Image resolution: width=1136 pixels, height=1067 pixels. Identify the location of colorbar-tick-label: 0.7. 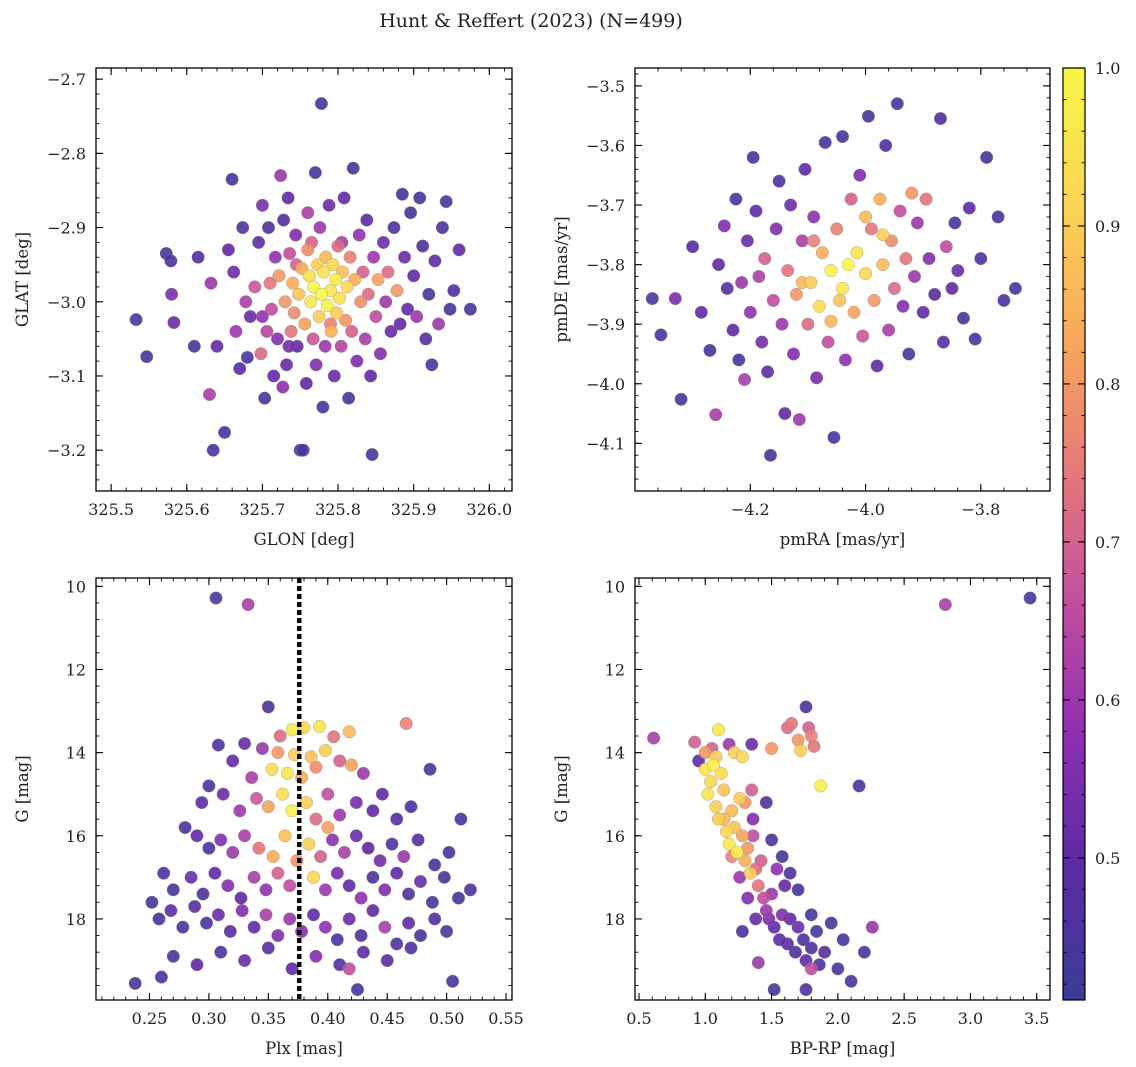
(1107, 542).